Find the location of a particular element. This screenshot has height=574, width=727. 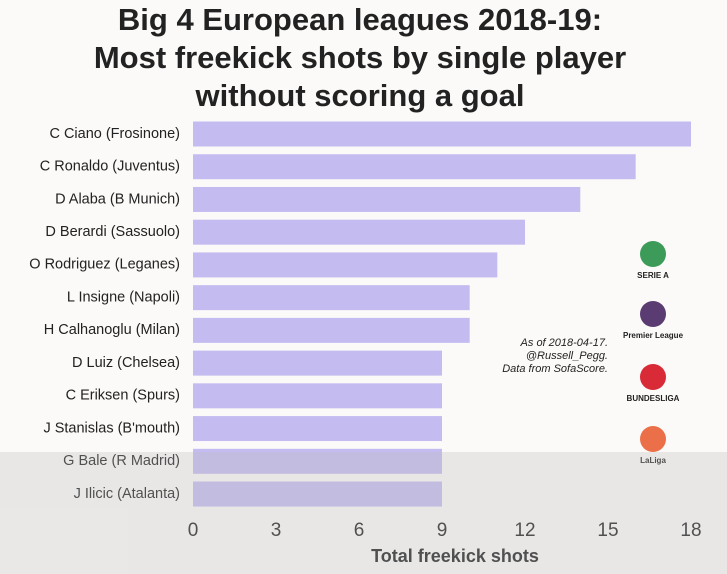

y-tick-label: C Ciano (Frosinone) is located at coordinates (114, 134).